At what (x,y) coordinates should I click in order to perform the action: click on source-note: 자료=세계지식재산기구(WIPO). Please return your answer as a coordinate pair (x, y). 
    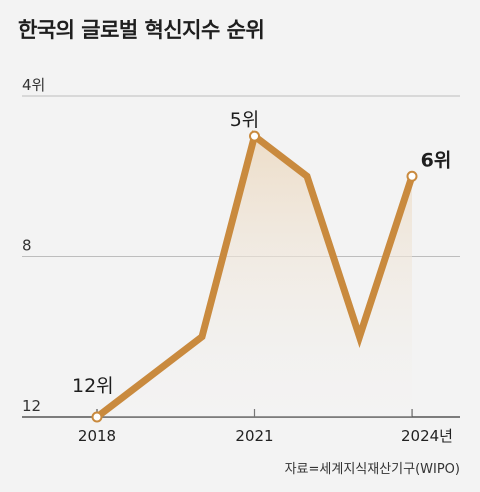
    Looking at the image, I should click on (372, 469).